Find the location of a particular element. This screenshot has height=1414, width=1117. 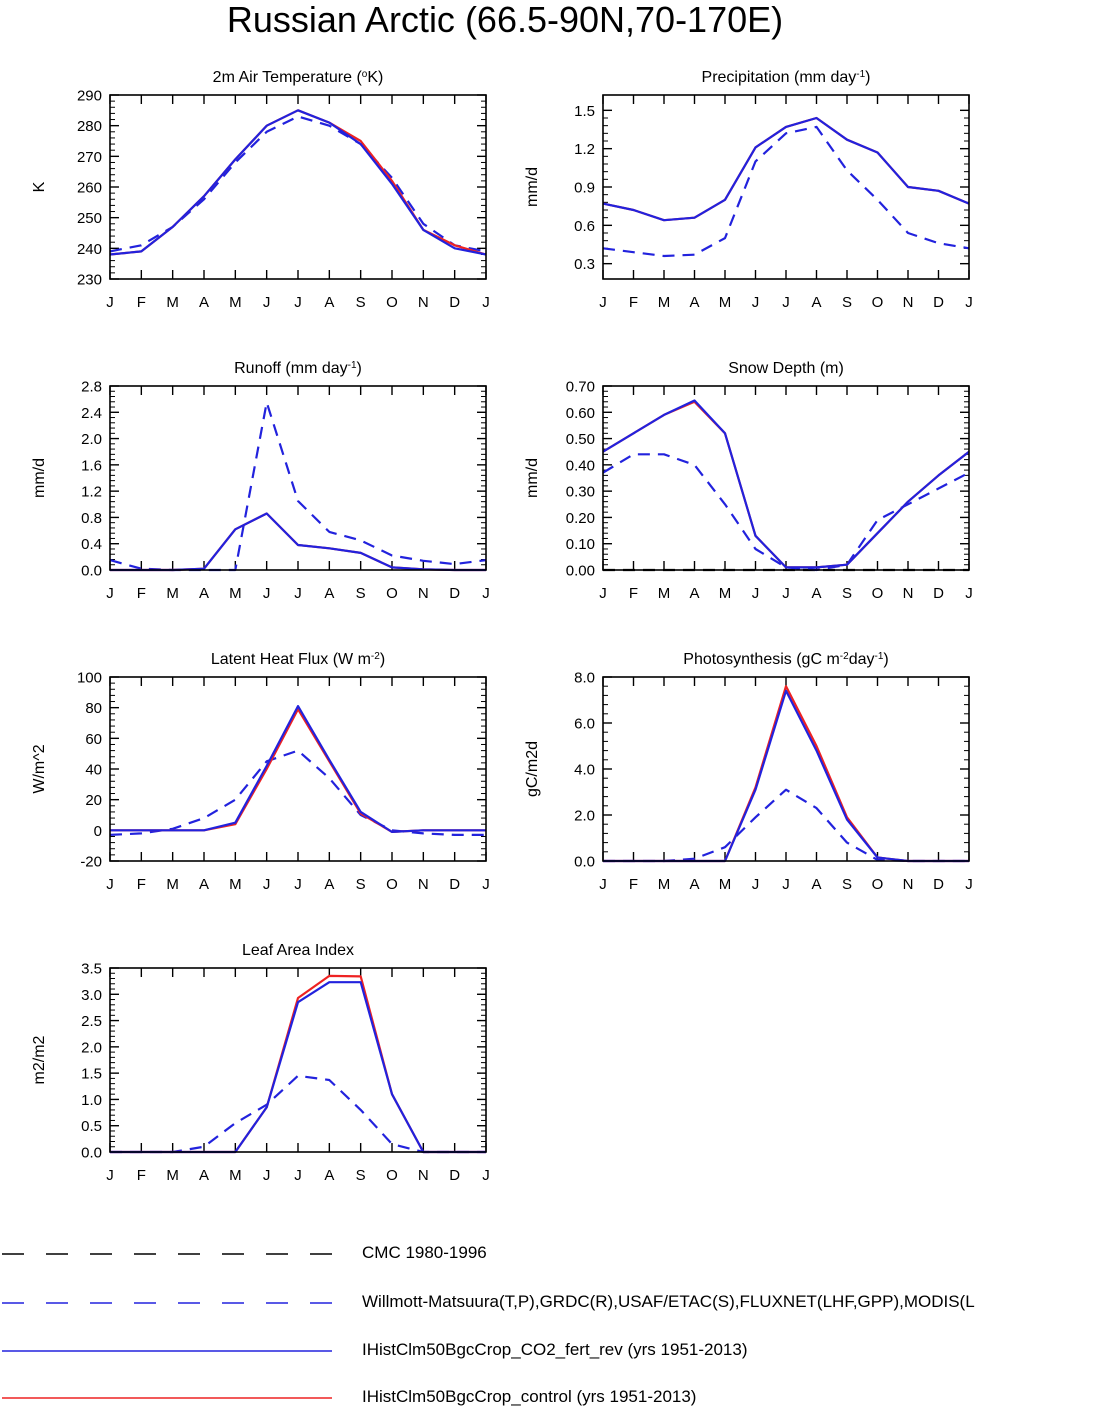

y-tick-label: 270 is located at coordinates (89, 157).